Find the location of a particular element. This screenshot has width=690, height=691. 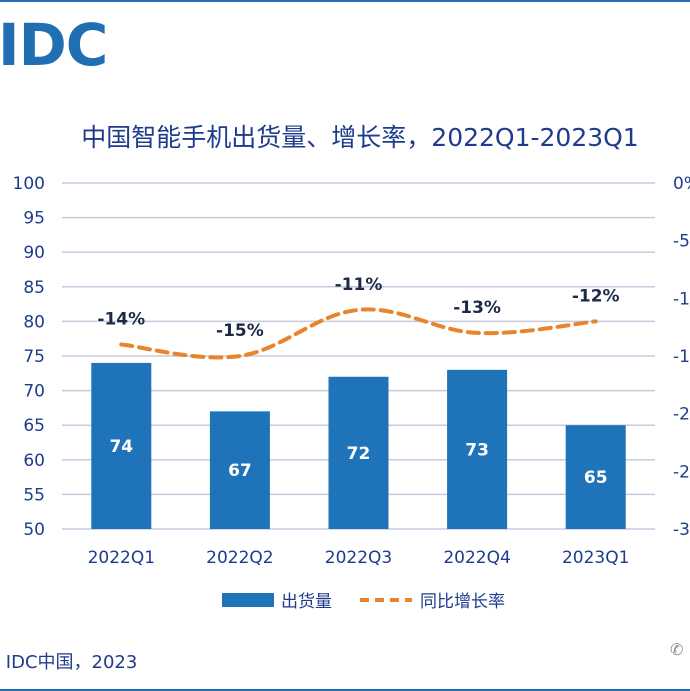

growth-rate-label: -11% is located at coordinates (359, 285).